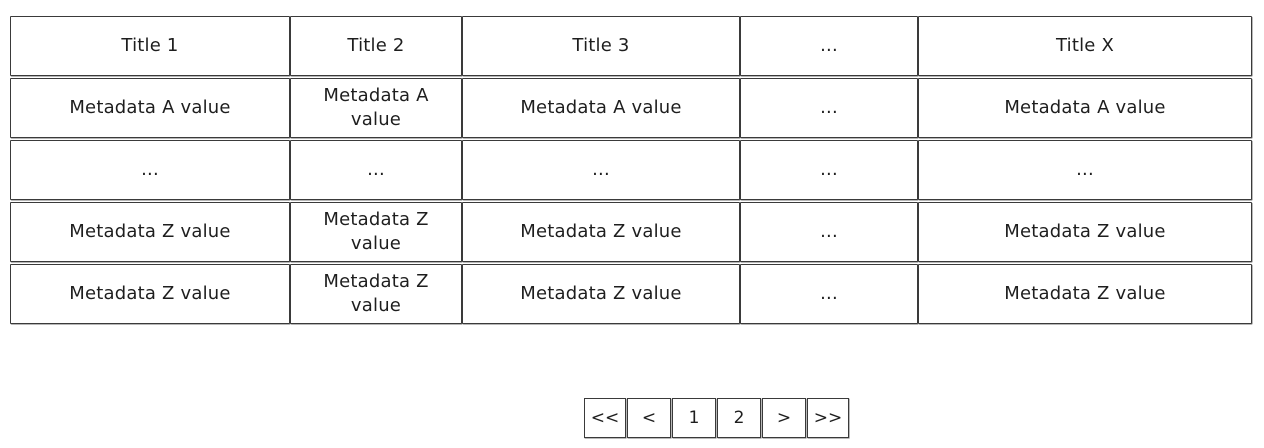 The height and width of the screenshot is (448, 1264). Describe the element at coordinates (739, 418) in the screenshot. I see `page-2-button: 2` at that location.